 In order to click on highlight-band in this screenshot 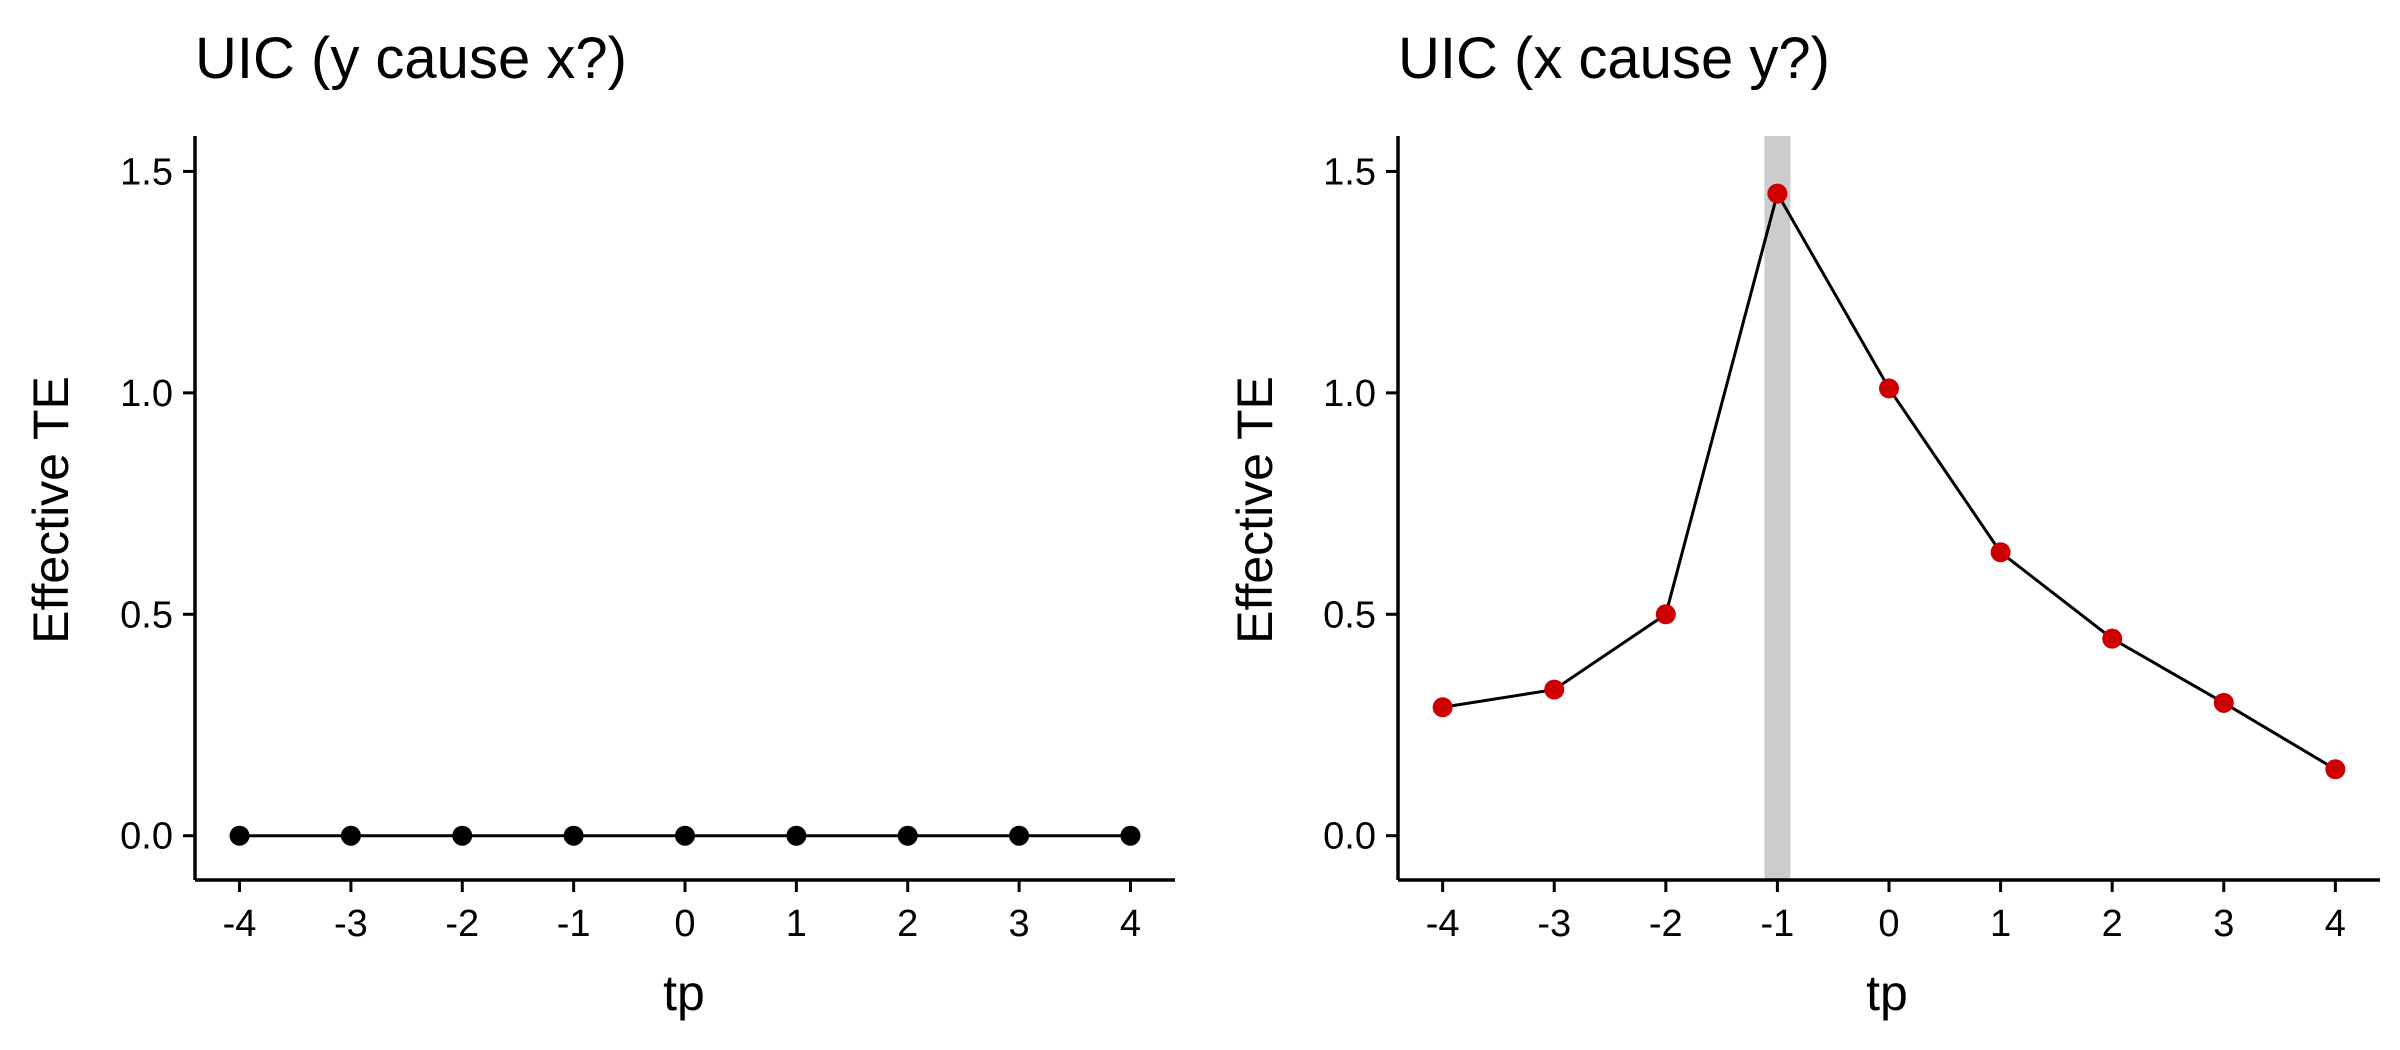, I will do `click(1777, 508)`.